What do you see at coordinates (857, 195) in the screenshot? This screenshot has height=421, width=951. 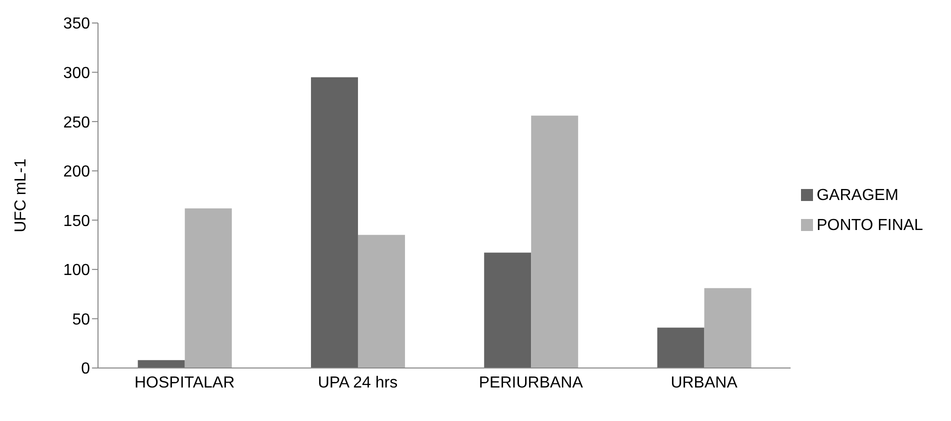 I see `legend-label: GARAGEM` at bounding box center [857, 195].